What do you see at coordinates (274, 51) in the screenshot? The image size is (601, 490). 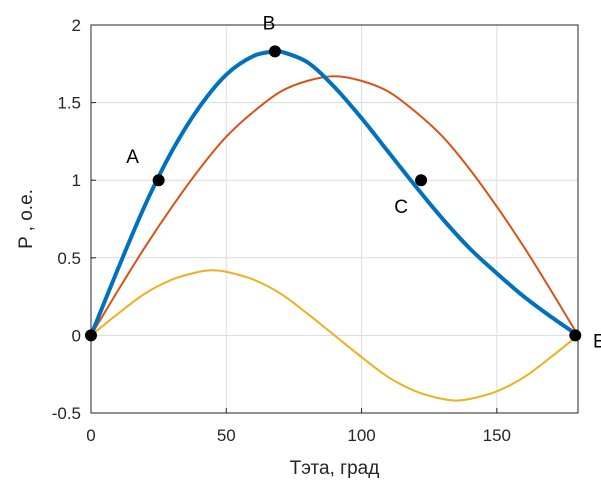 I see `point-marker-b` at bounding box center [274, 51].